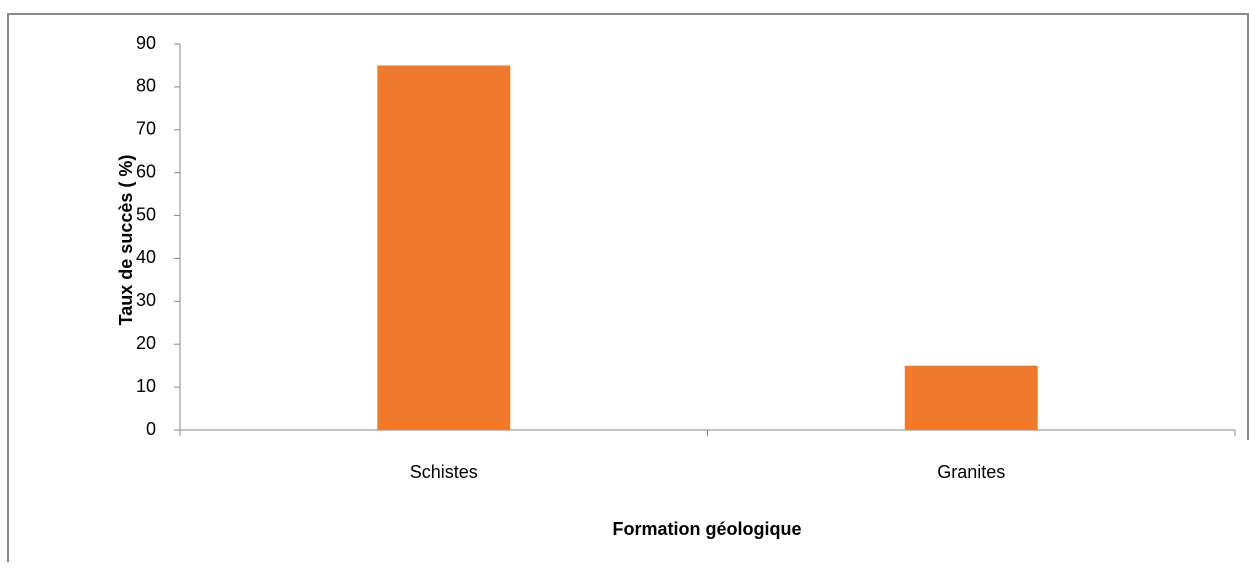 Image resolution: width=1250 pixels, height=567 pixels. What do you see at coordinates (707, 529) in the screenshot?
I see `x-axis-title: Formation géologique` at bounding box center [707, 529].